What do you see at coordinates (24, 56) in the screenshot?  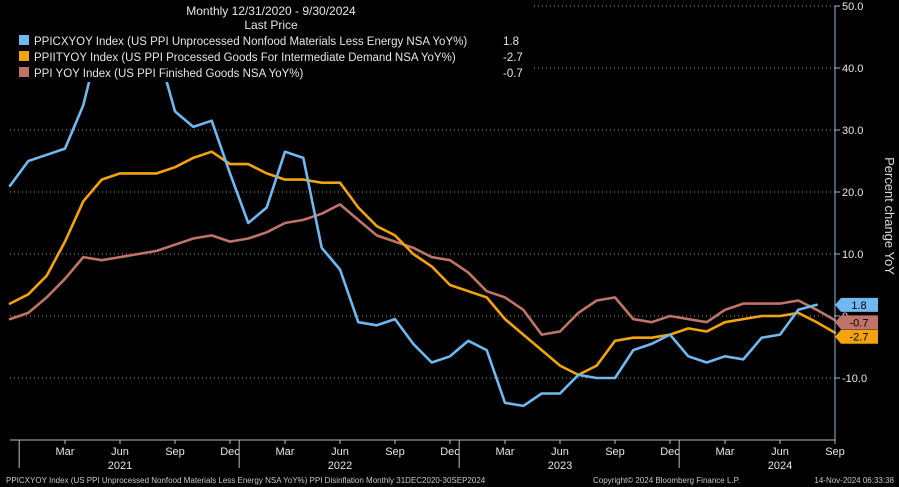 I see `legend-swatch-ppiityoy` at bounding box center [24, 56].